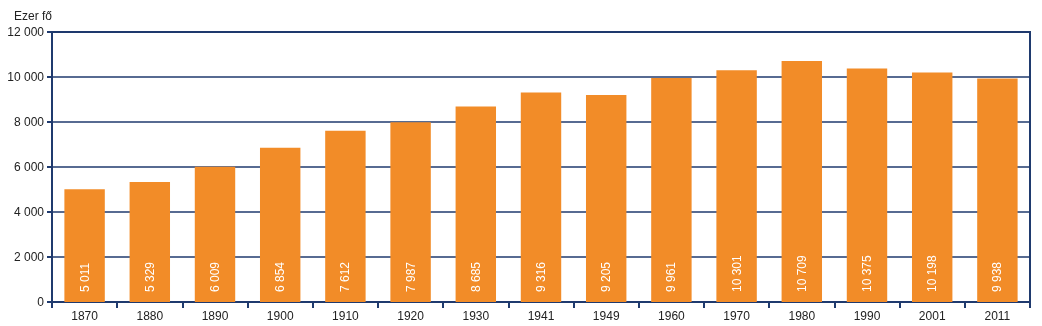  I want to click on y-axis-title: Ezer fő, so click(33, 16).